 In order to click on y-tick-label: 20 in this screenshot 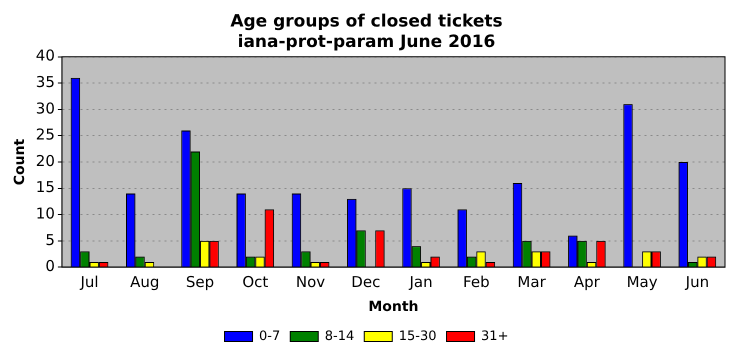, I will do `click(45, 161)`.